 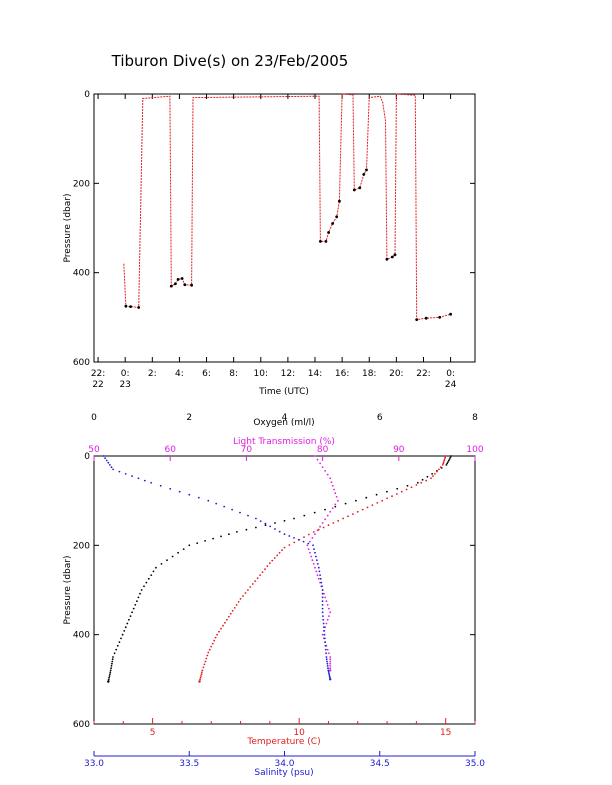 I want to click on profile-y-tick-label: 400, so click(x=81, y=636).